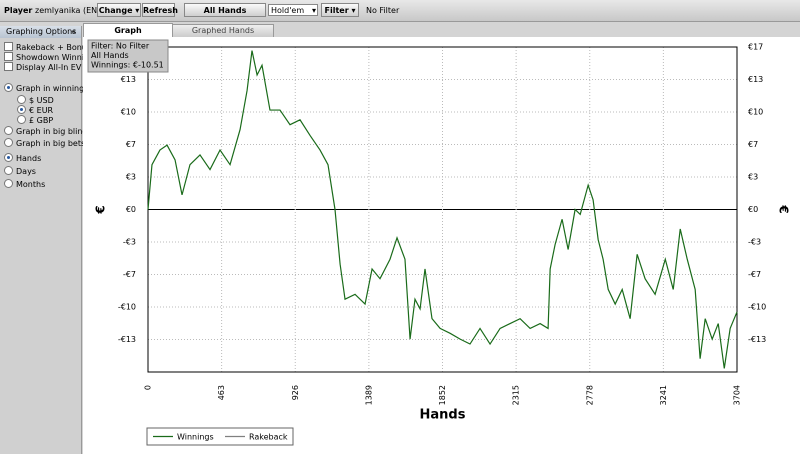 The image size is (800, 454). I want to click on period: Months, so click(24, 184).